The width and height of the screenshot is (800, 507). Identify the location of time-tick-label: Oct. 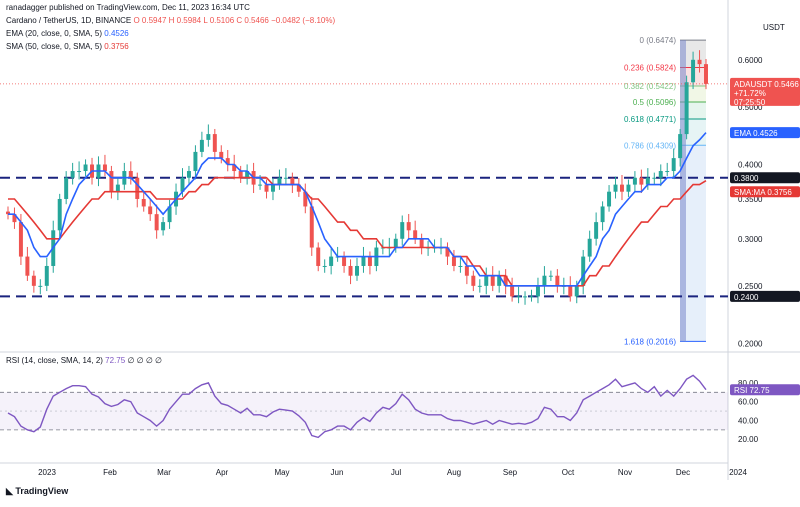
(568, 472).